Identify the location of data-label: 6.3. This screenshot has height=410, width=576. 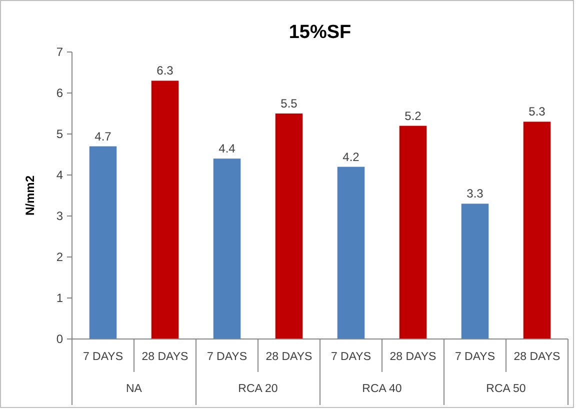
(165, 71).